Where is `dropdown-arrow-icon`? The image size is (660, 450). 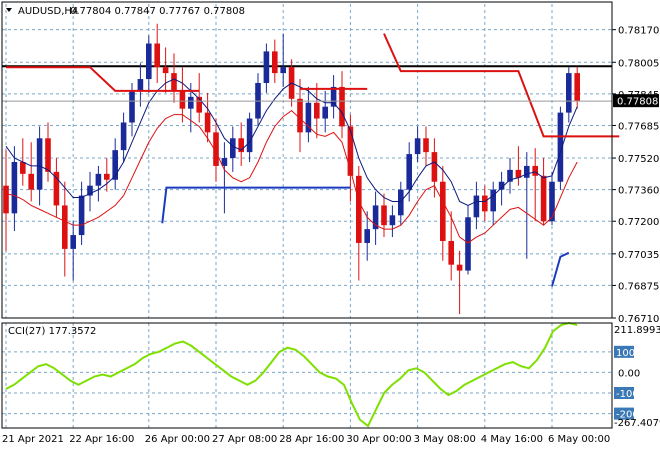 dropdown-arrow-icon is located at coordinates (9, 10).